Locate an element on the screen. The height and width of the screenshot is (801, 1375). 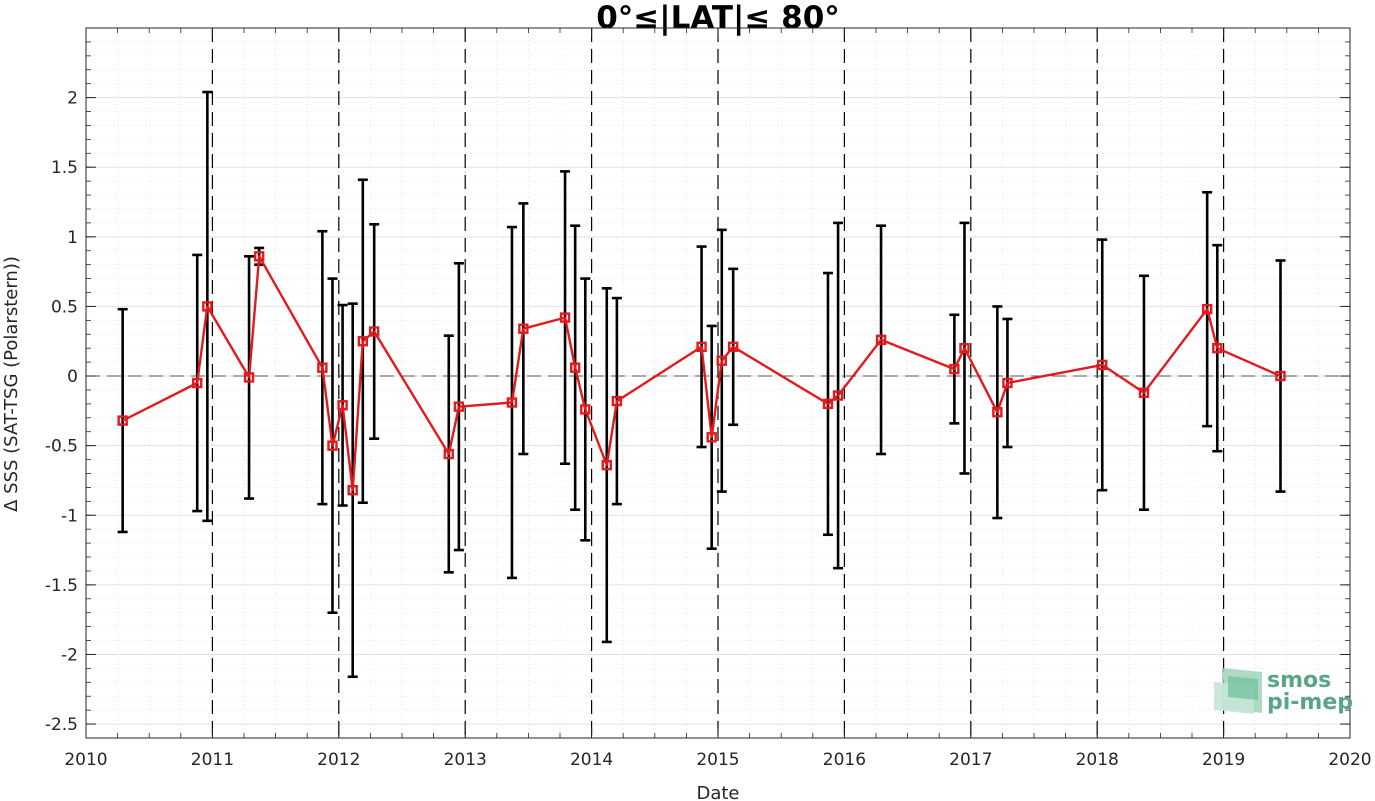
y-tick-label: -2 is located at coordinates (69, 655).